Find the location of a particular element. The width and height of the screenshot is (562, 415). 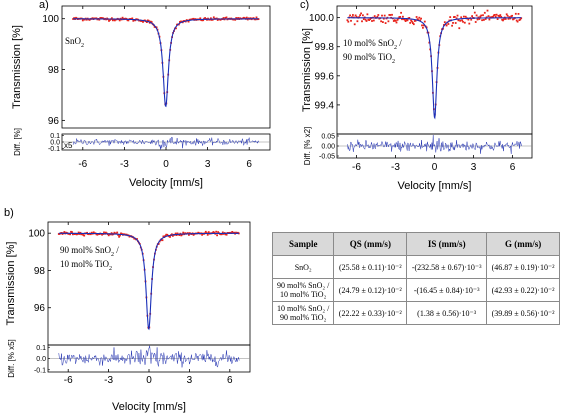

fit-curve is located at coordinates (166, 63).